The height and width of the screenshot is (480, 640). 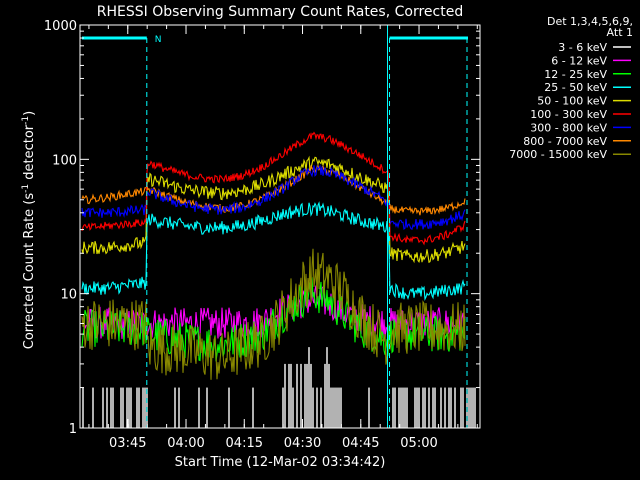 What do you see at coordinates (279, 387) in the screenshot?
I see `series-3-6kev` at bounding box center [279, 387].